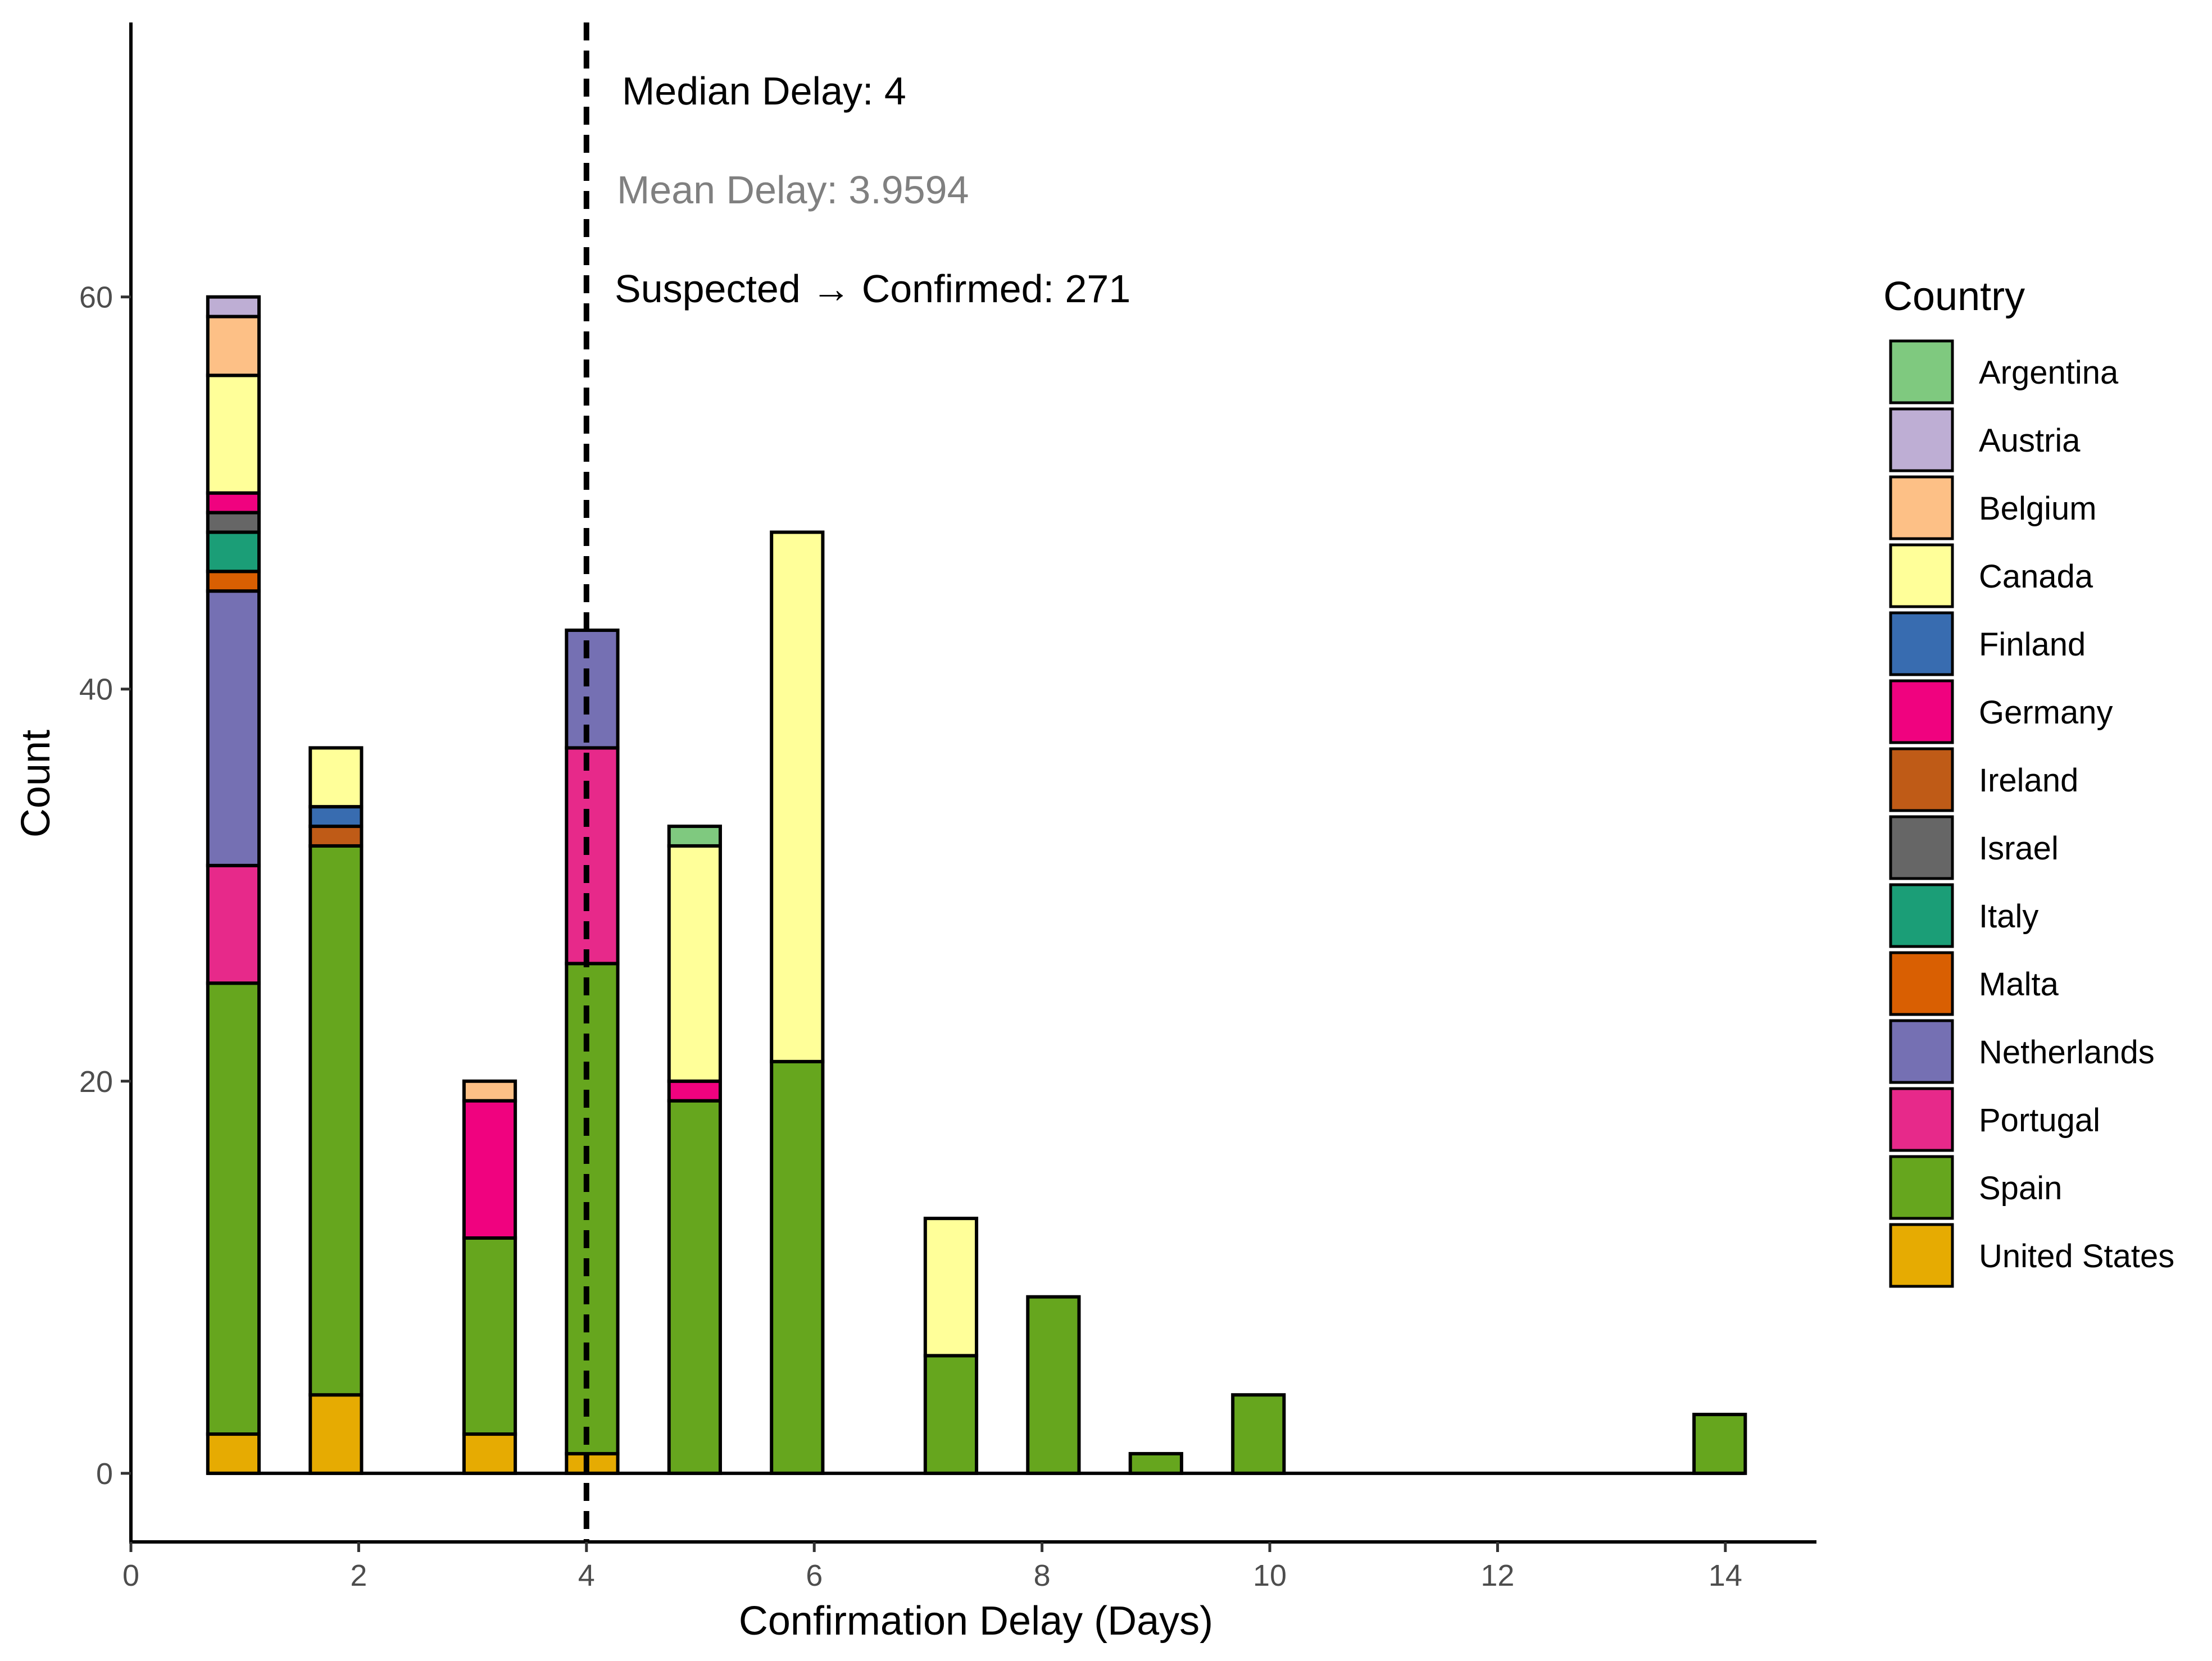  What do you see at coordinates (1921, 372) in the screenshot?
I see `legend-key-argentina` at bounding box center [1921, 372].